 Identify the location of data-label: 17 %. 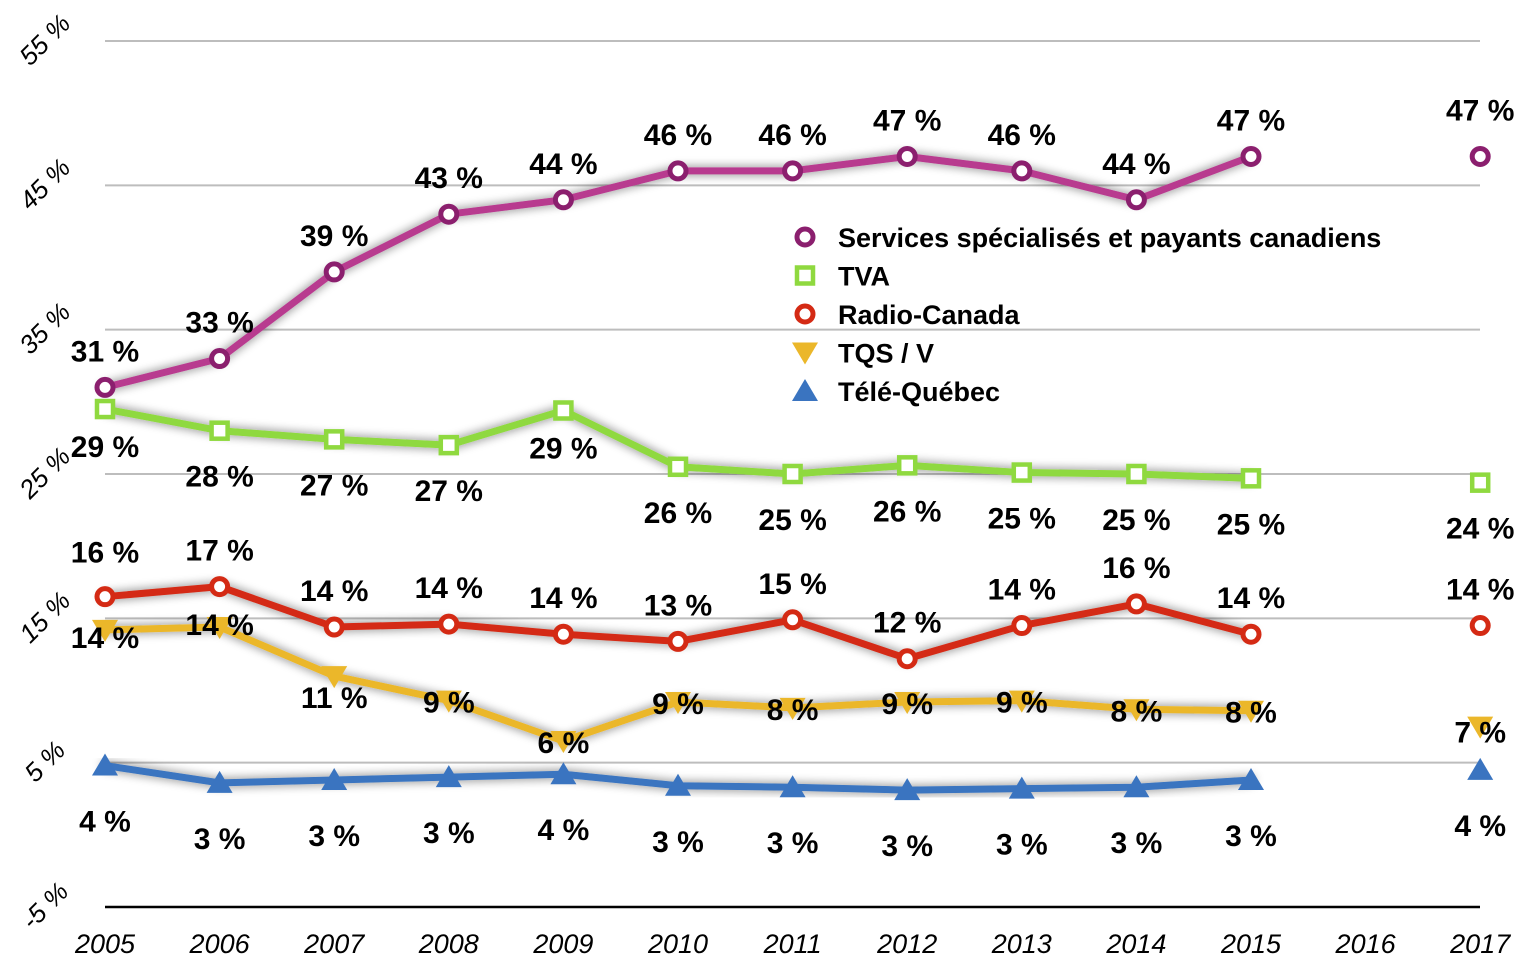
(219, 551).